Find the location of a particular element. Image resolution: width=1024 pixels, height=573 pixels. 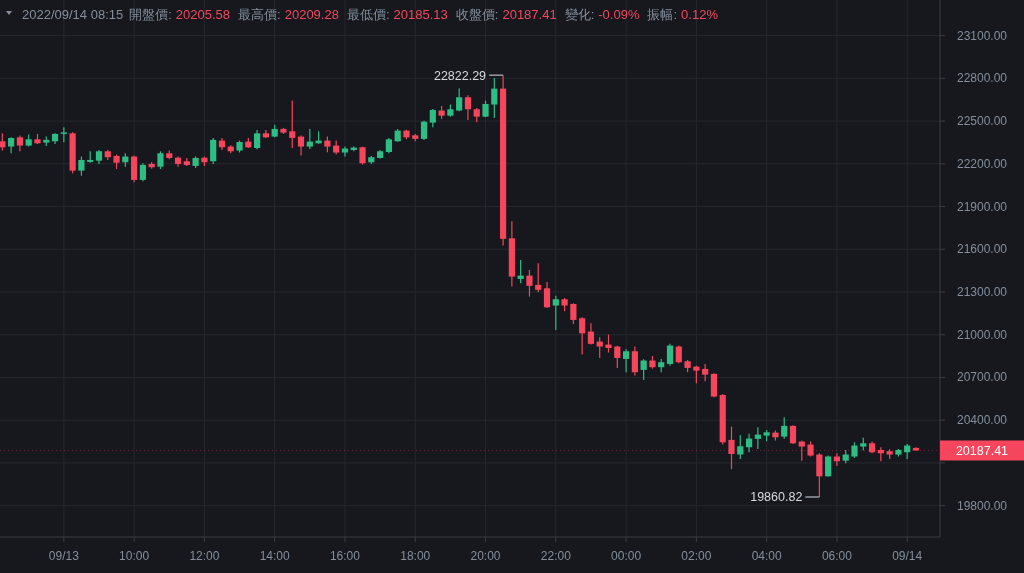

x-tick-label: 16:00 is located at coordinates (345, 556).